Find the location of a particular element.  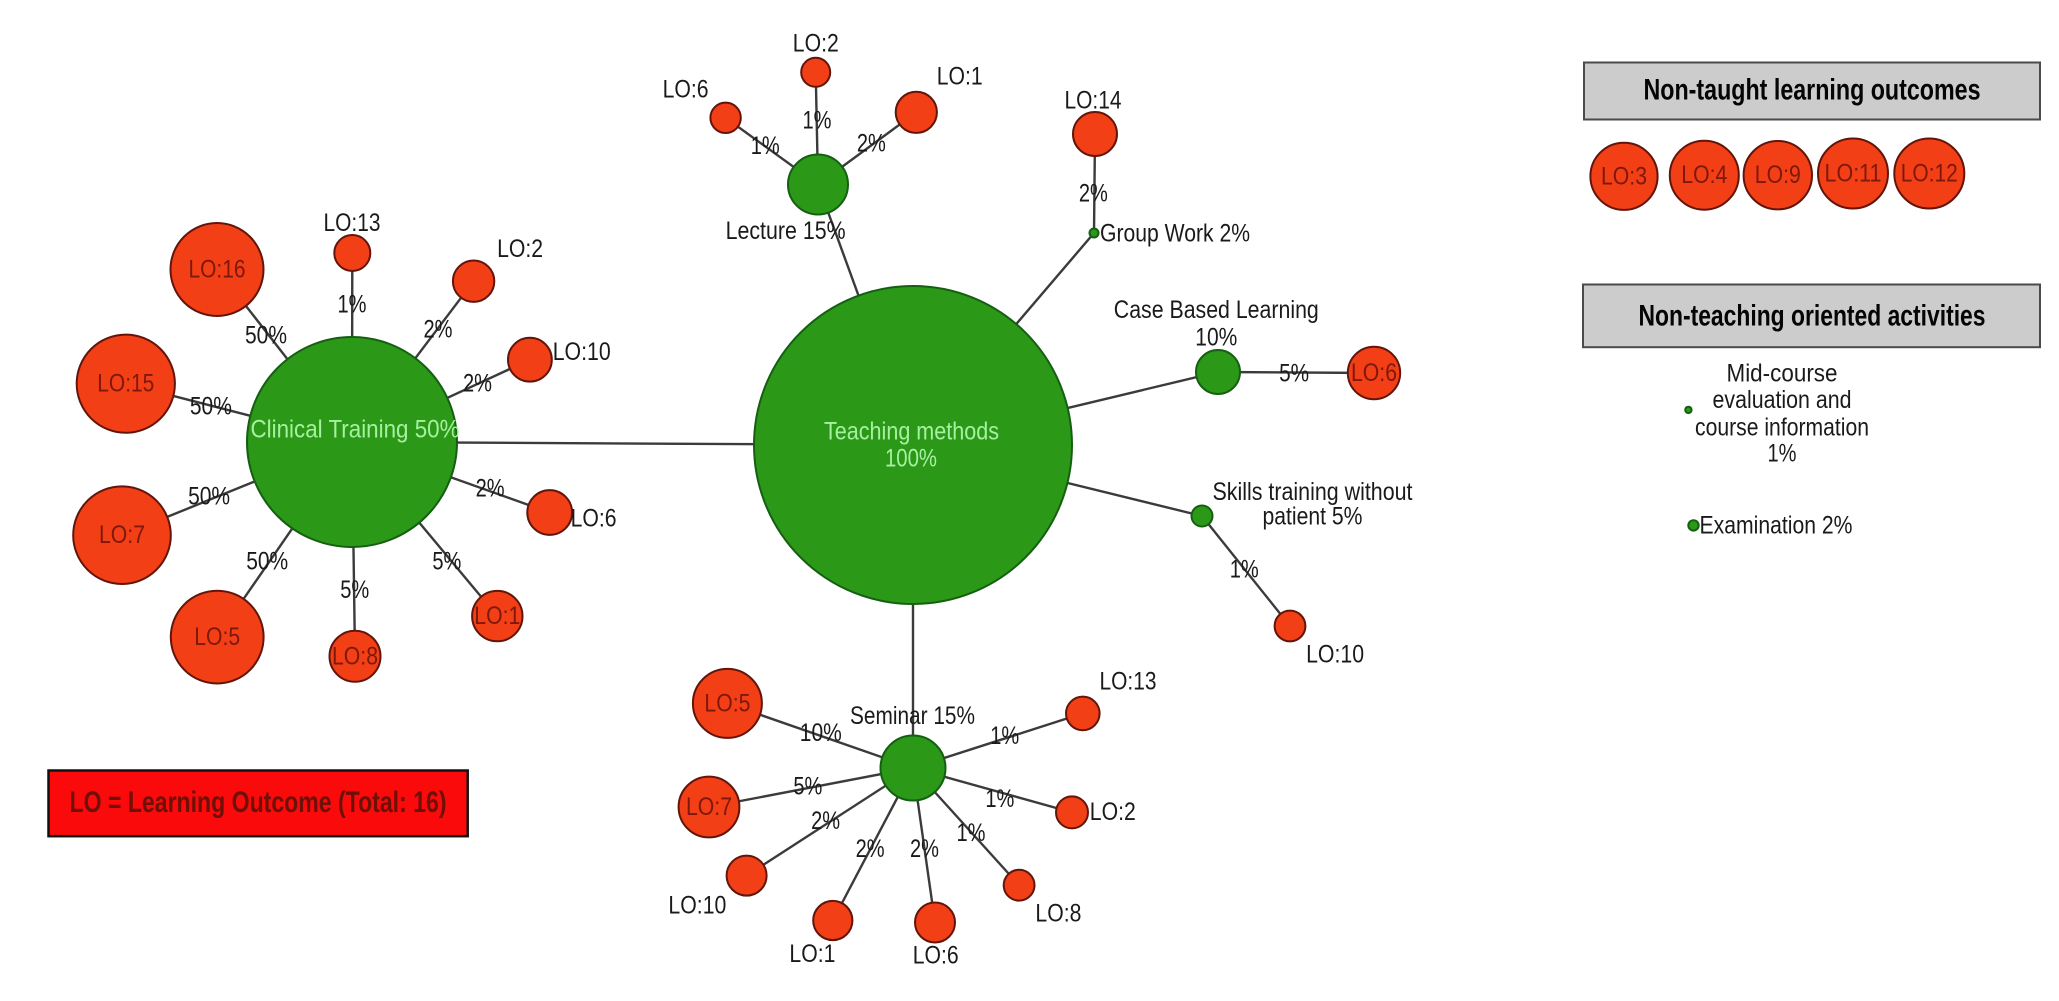

svg-text: 100% is located at coordinates (911, 459).